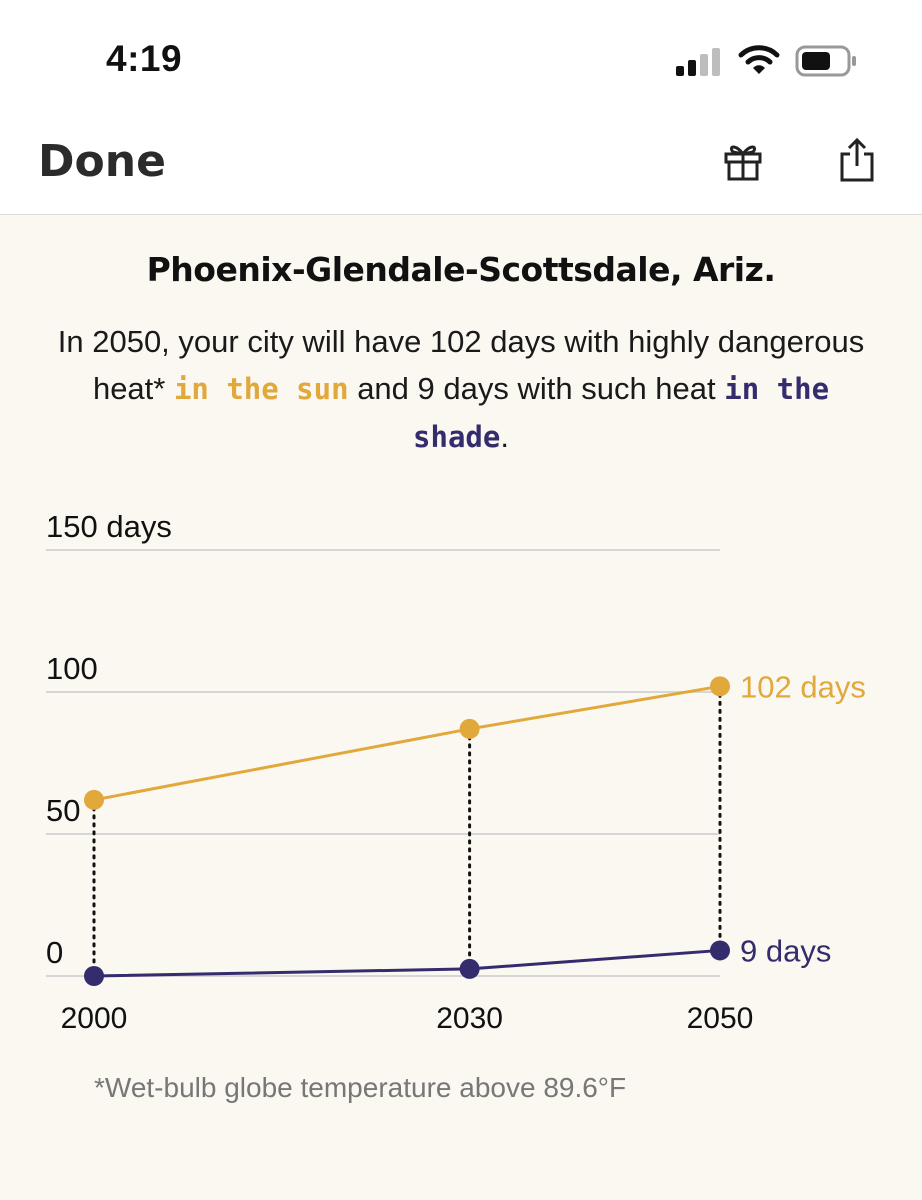  What do you see at coordinates (621, 413) in the screenshot?
I see `shade-highlight: in the shade` at bounding box center [621, 413].